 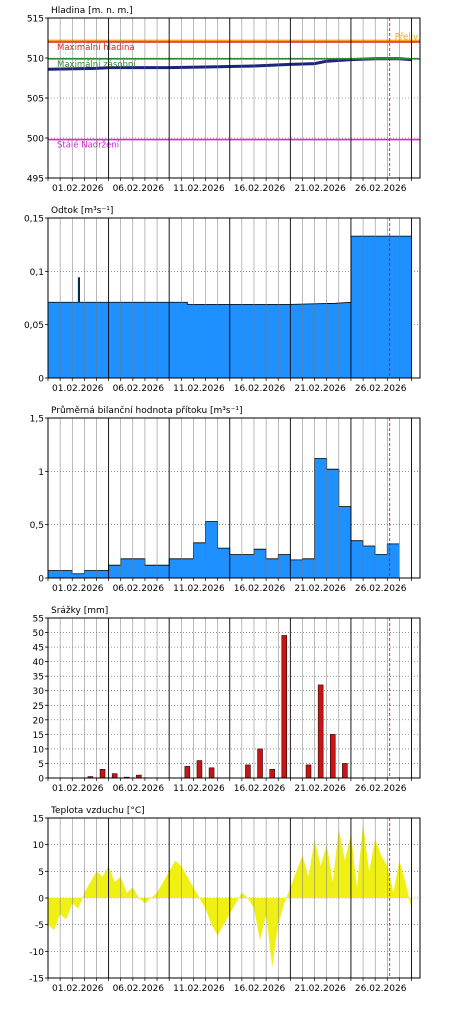 What do you see at coordinates (36, 953) in the screenshot?
I see `y-tick-label: -10` at bounding box center [36, 953].